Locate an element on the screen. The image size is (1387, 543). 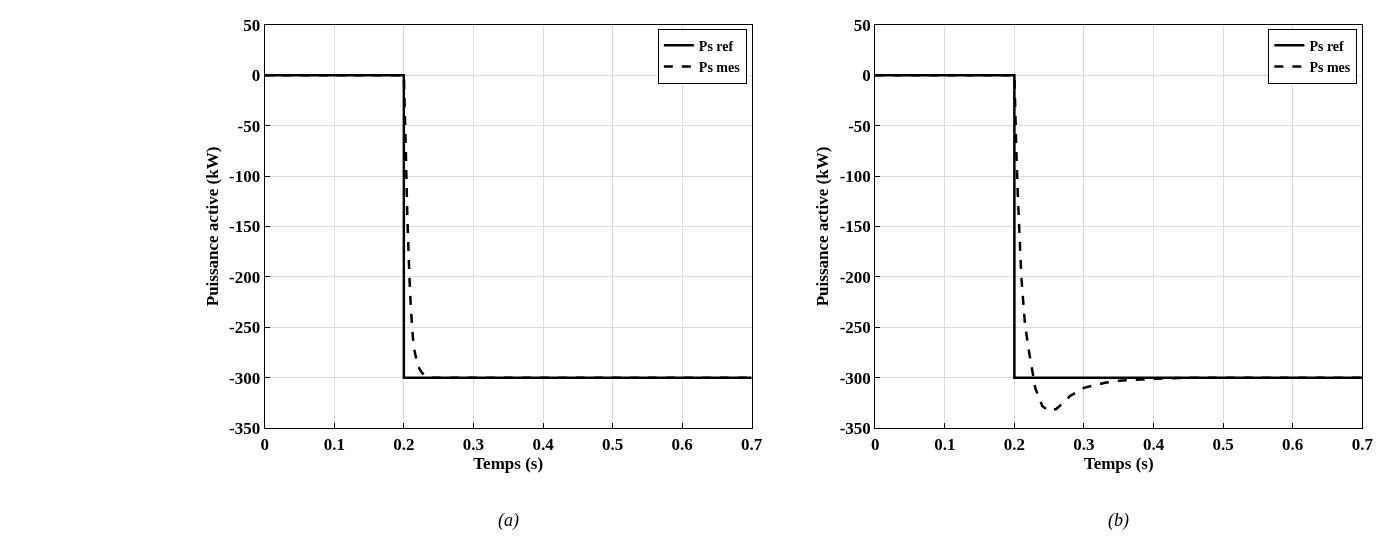
text: (b) is located at coordinates (1118, 520).